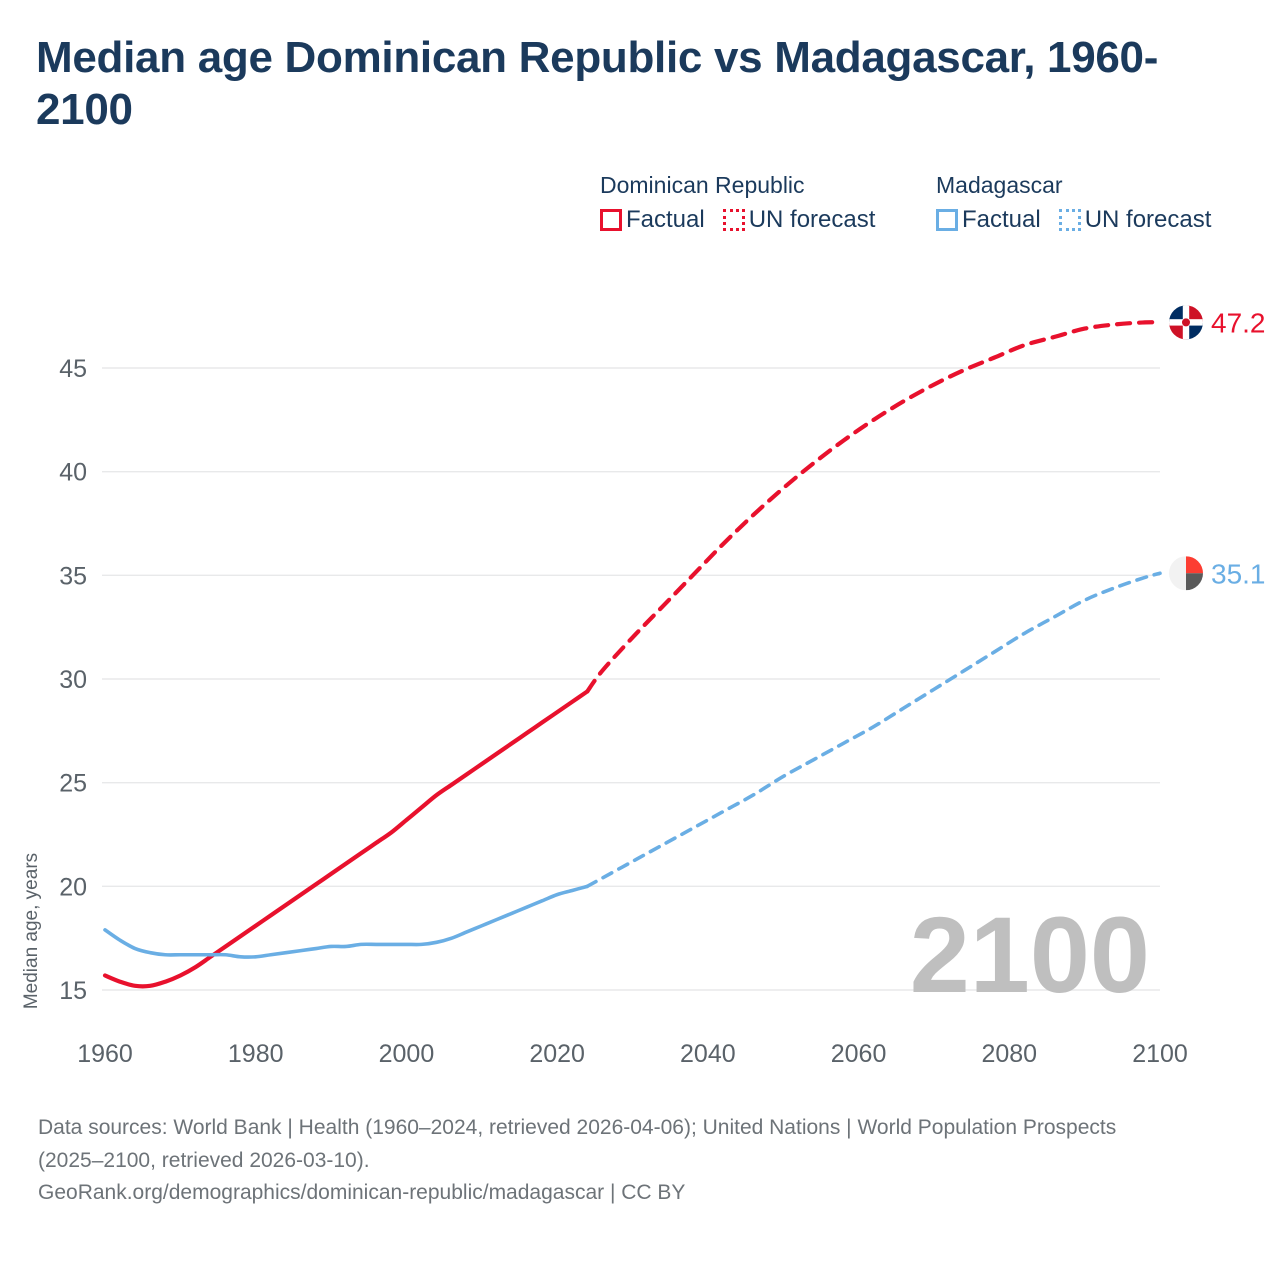 This screenshot has height=1280, width=1280. Describe the element at coordinates (557, 1054) in the screenshot. I see `x-tick-label: 2020` at that location.